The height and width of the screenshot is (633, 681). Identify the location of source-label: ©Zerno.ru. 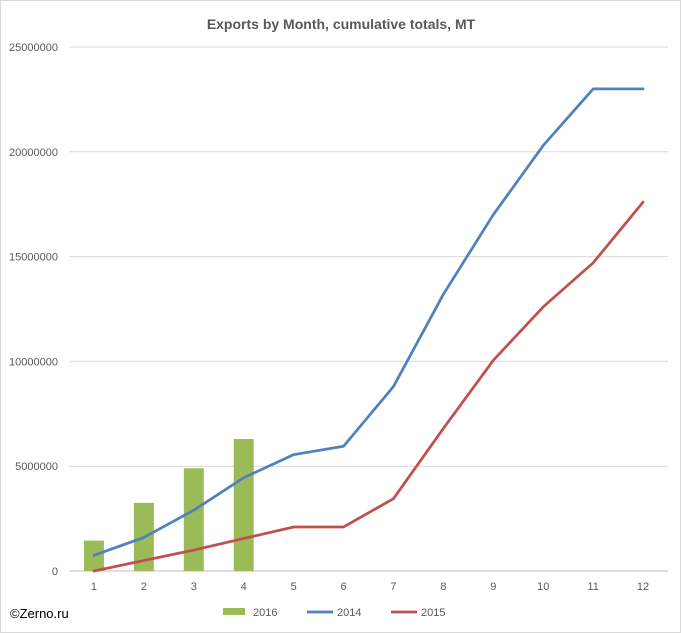
(39, 613).